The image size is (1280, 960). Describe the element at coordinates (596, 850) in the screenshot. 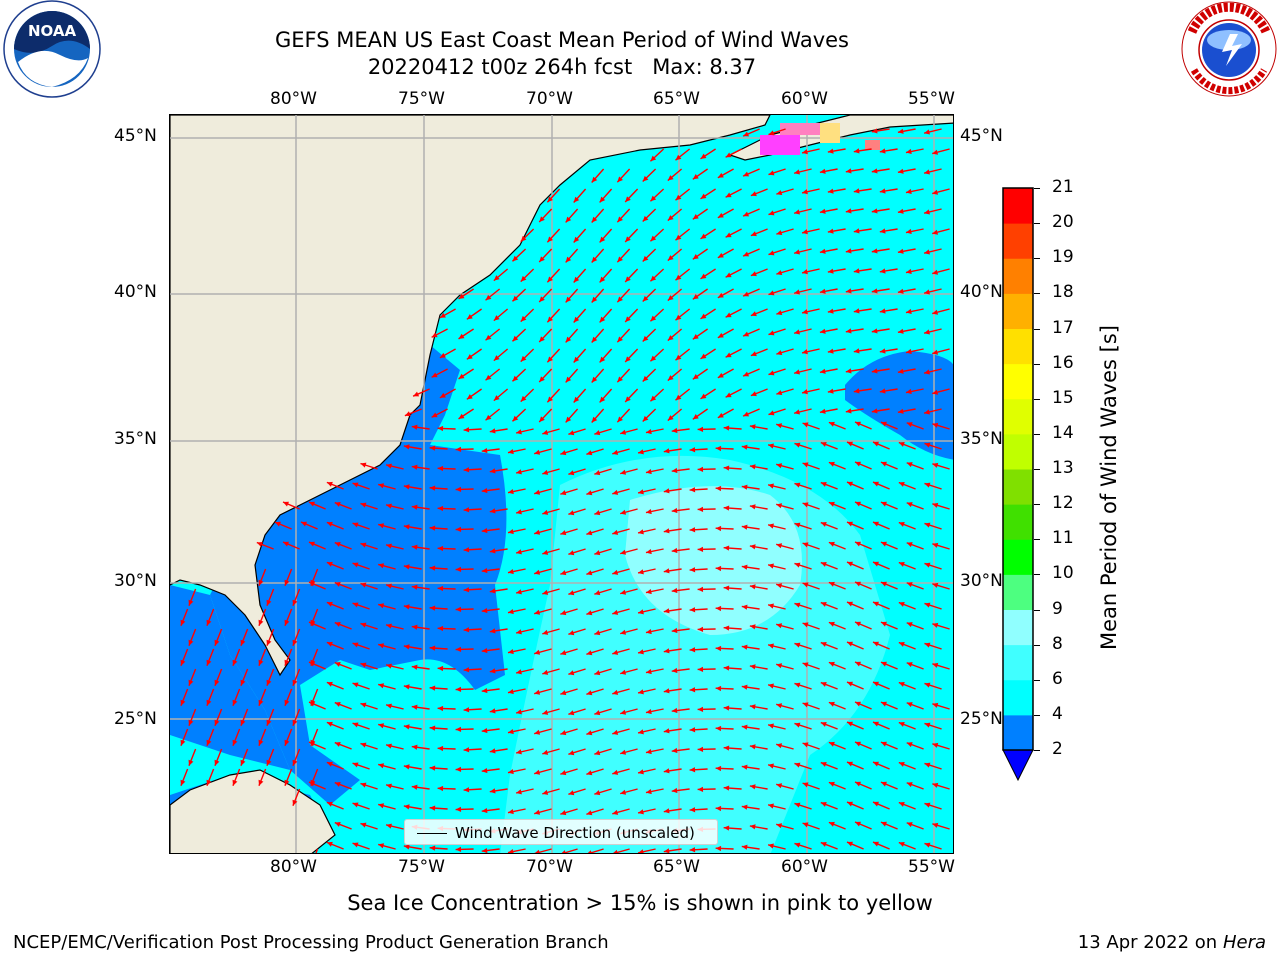

I see `wind-arrow` at that location.